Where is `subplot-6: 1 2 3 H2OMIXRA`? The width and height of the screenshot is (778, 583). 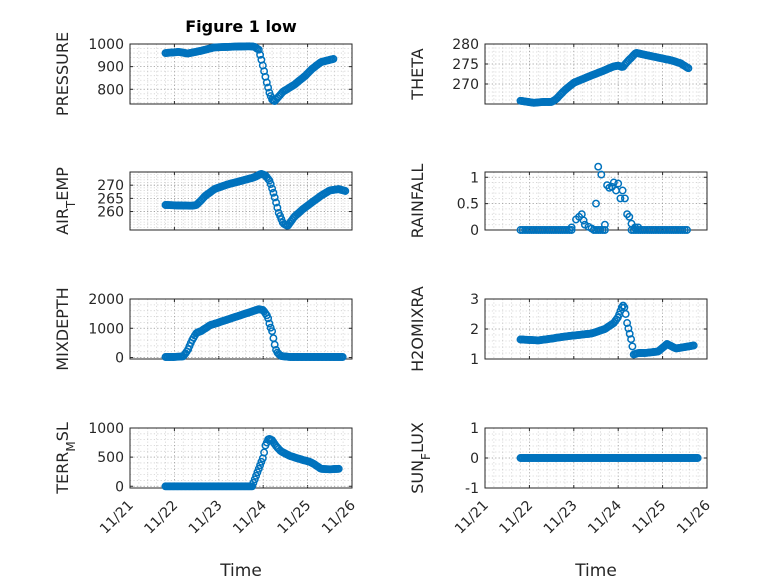 subplot-6: 1 2 3 H2OMIXRA is located at coordinates (558, 329).